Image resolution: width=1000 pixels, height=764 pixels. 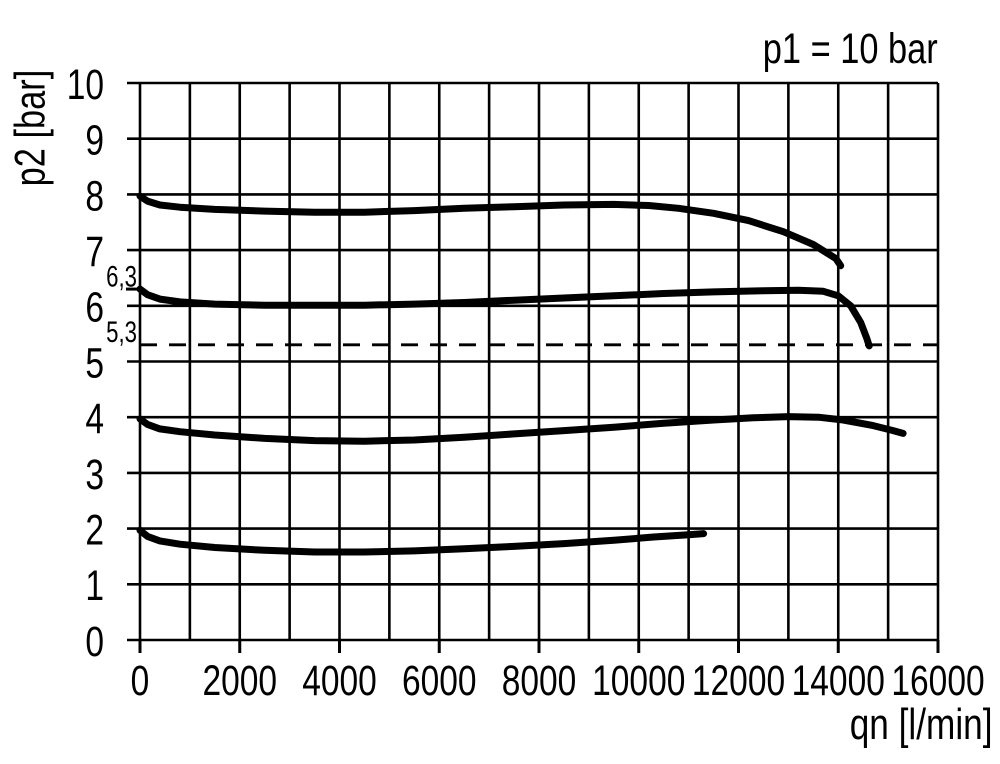 I want to click on y-minor-tick-label: 5,3, so click(x=121, y=332).